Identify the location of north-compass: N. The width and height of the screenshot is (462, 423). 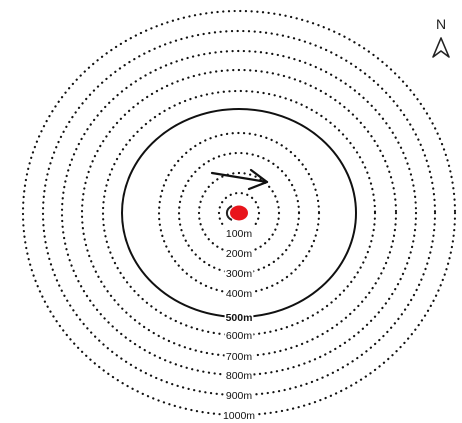
(441, 37).